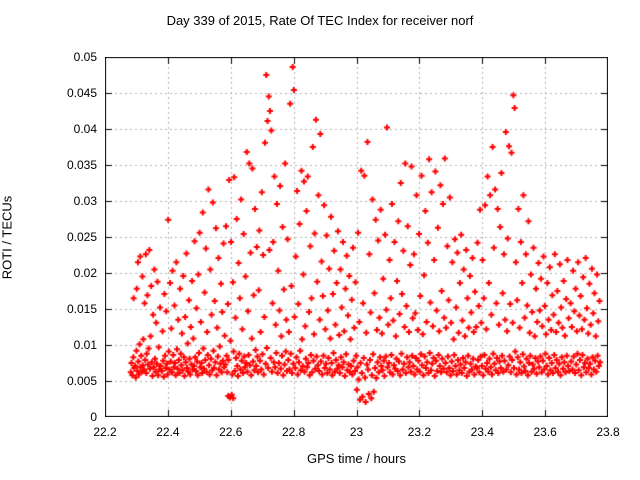 This screenshot has height=480, width=640. I want to click on x-tick-label: 22.2, so click(105, 432).